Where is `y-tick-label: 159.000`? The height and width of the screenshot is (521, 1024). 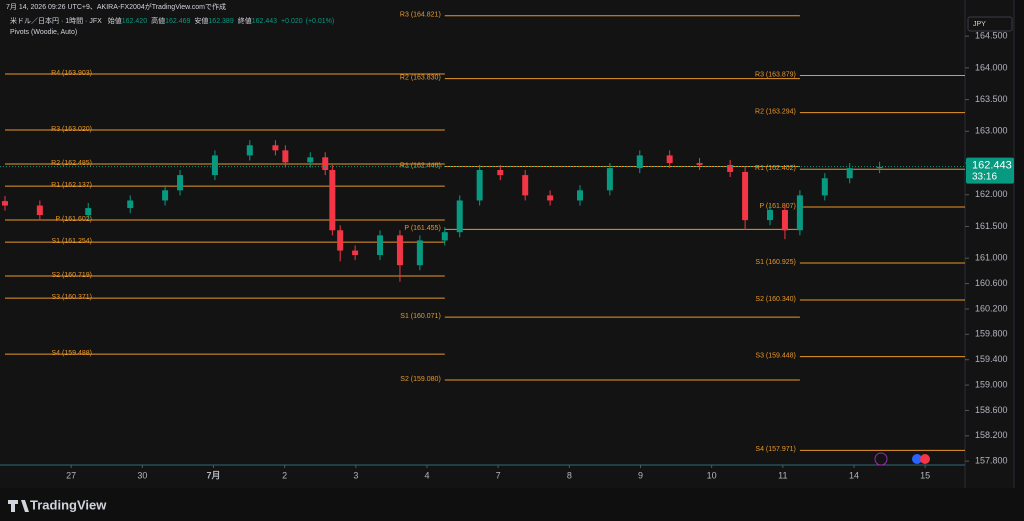
y-tick-label: 159.000 is located at coordinates (991, 384).